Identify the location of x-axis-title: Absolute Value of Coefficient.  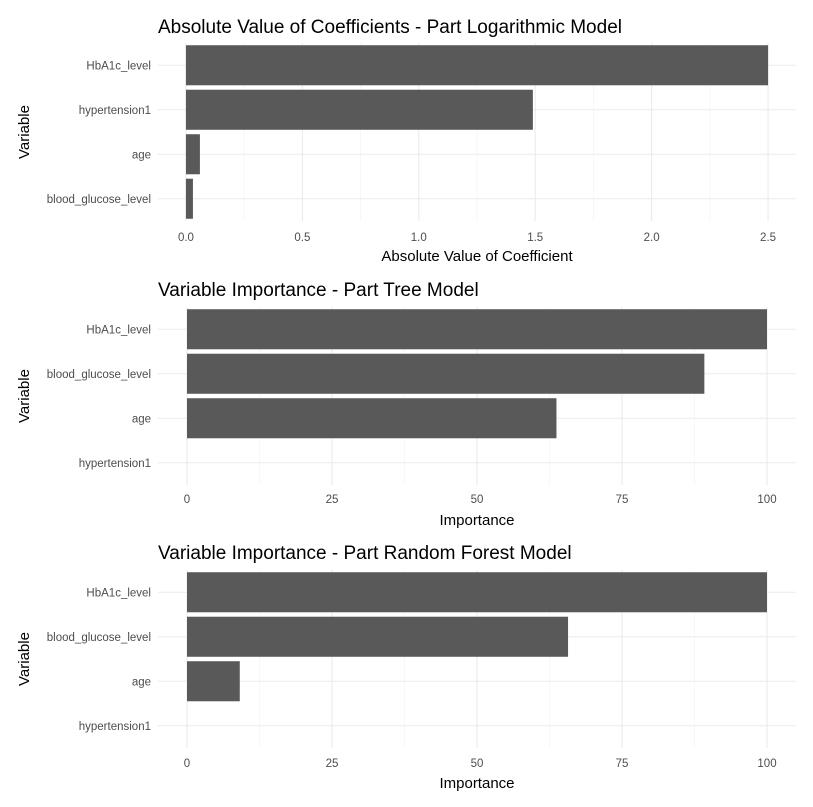
(477, 256).